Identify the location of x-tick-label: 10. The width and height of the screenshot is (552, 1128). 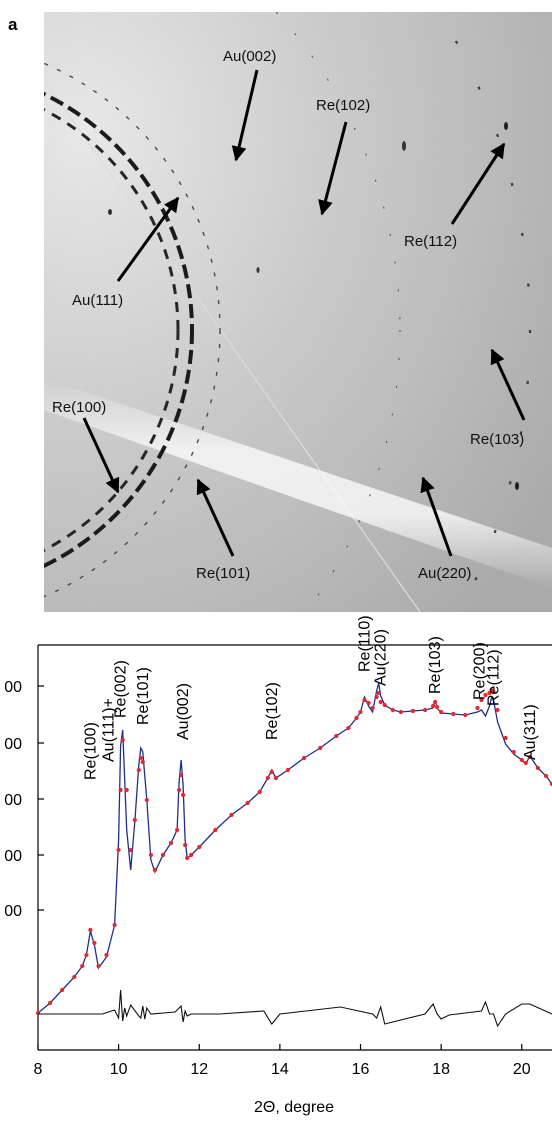
(119, 1069).